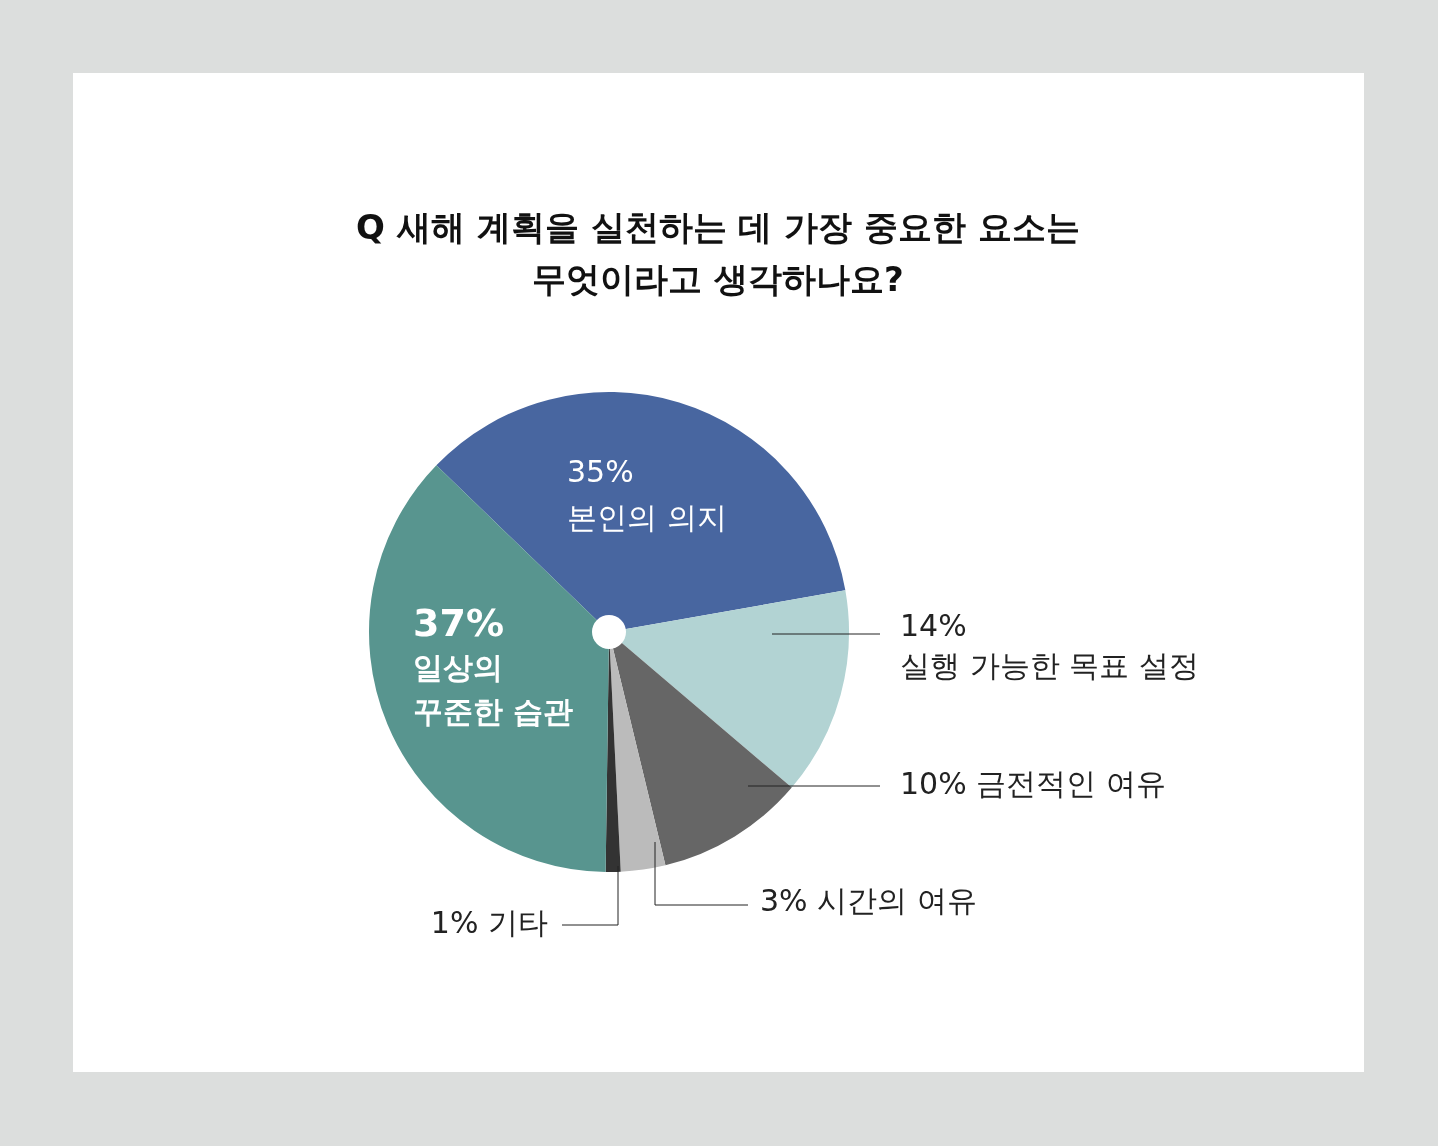 This screenshot has height=1146, width=1438. What do you see at coordinates (600, 471) in the screenshot?
I see `data-label: 35%` at bounding box center [600, 471].